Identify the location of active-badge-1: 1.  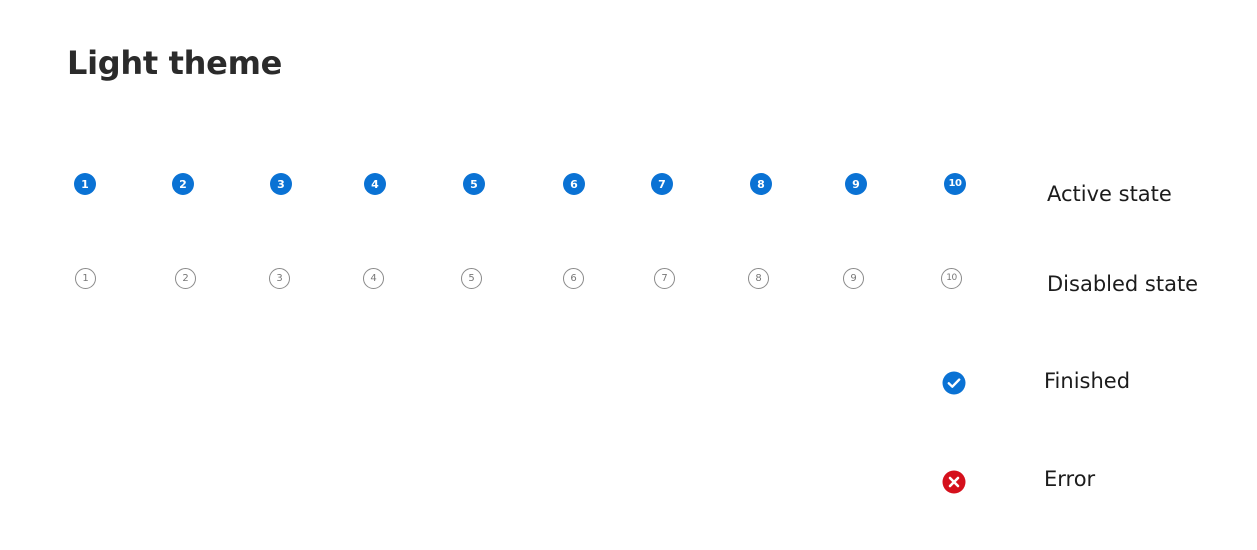
(85, 184).